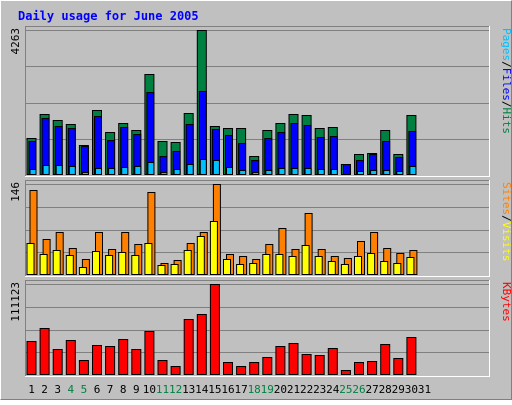 This screenshot has width=512, height=405. I want to click on day-label-17: 17, so click(240, 389).